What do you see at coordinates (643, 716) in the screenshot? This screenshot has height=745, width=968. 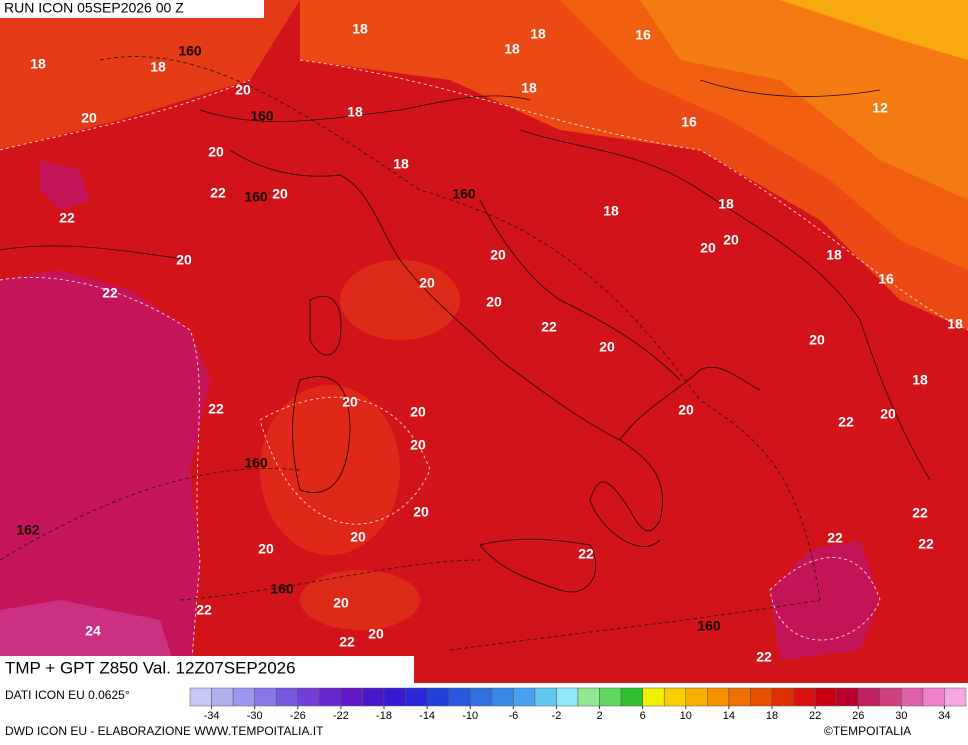 I see `legend-tick-label: 6` at bounding box center [643, 716].